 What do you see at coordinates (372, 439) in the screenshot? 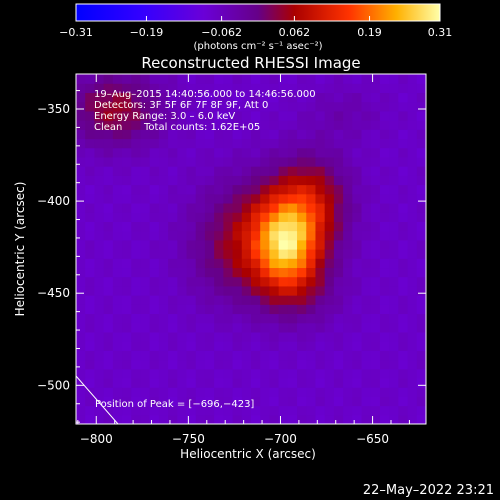
I see `x-tick-label: −650` at bounding box center [372, 439].